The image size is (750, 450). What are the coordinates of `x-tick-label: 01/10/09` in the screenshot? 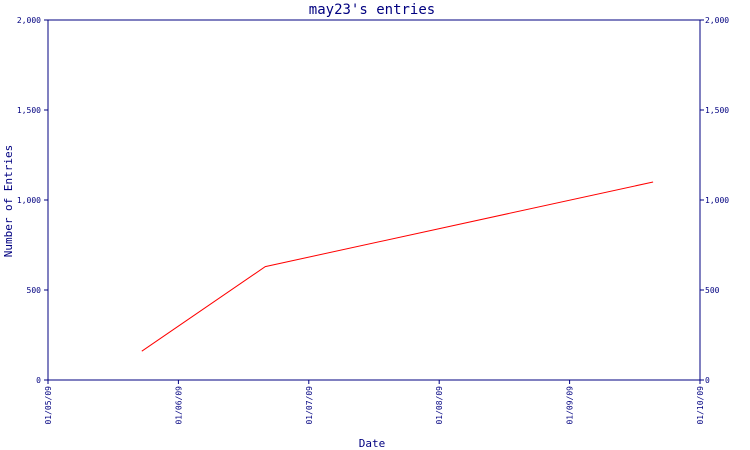 It's located at (700, 405).